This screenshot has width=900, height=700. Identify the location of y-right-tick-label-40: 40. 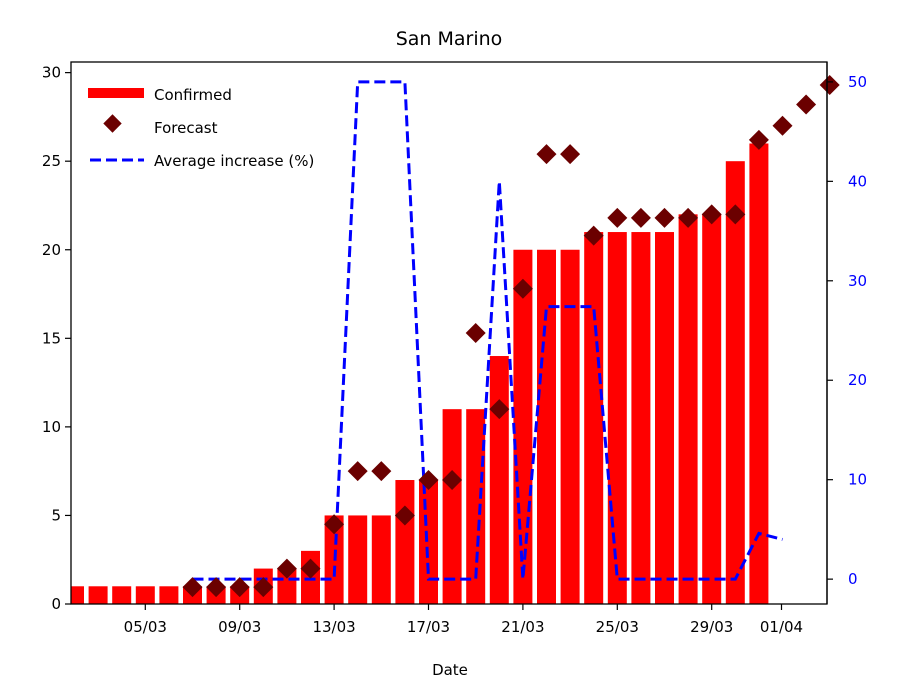
(857, 181).